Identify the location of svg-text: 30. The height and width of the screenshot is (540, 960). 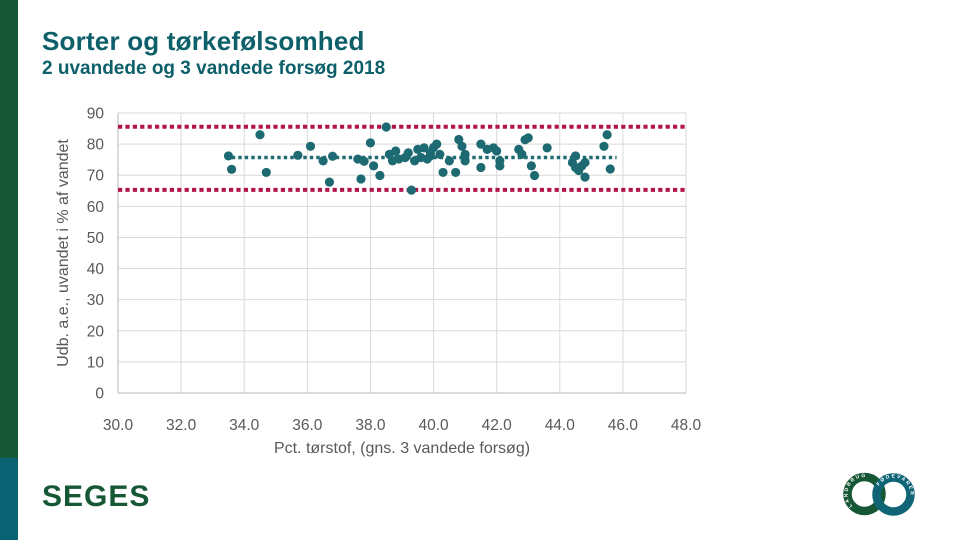
(96, 300).